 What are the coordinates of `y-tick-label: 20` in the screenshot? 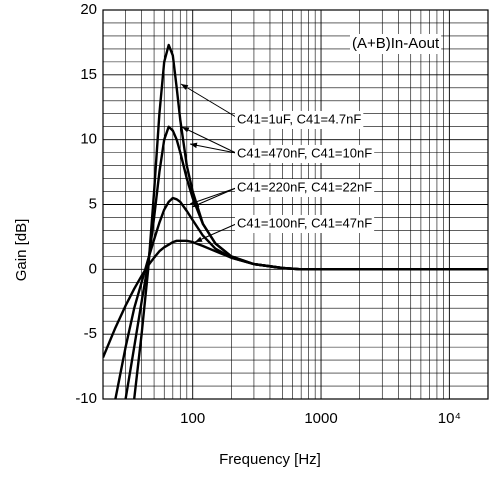 It's located at (88, 9).